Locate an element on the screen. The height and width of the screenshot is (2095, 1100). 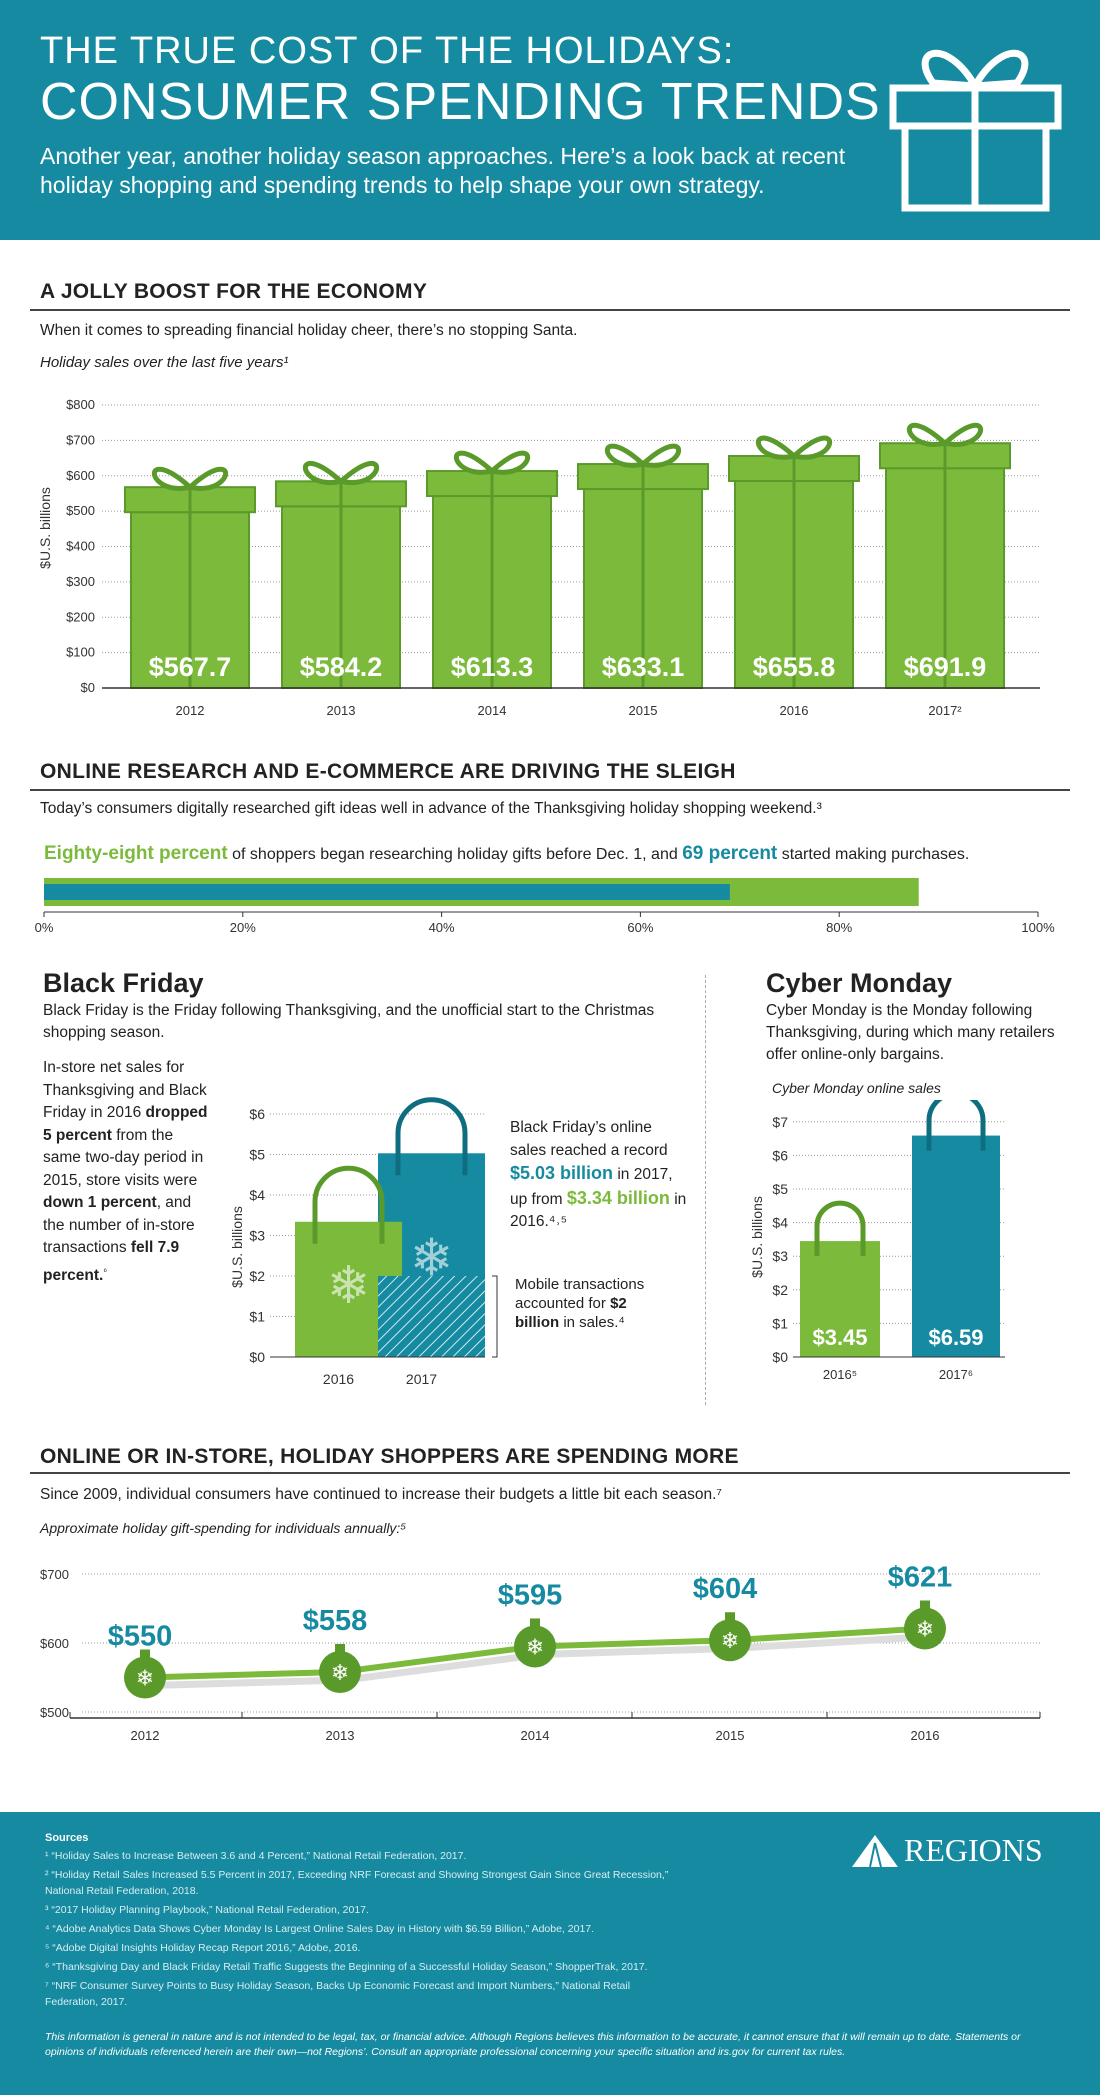
sources-title: Sources is located at coordinates (67, 1838).